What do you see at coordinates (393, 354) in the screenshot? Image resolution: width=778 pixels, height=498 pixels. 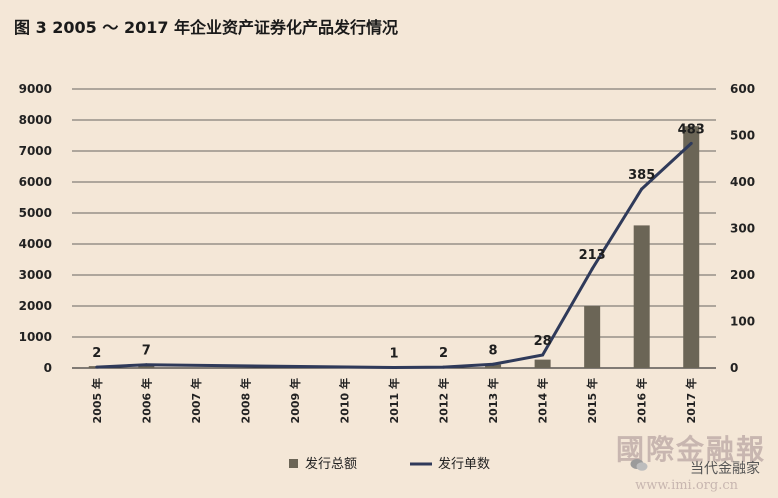 I see `data-label: 1` at bounding box center [393, 354].